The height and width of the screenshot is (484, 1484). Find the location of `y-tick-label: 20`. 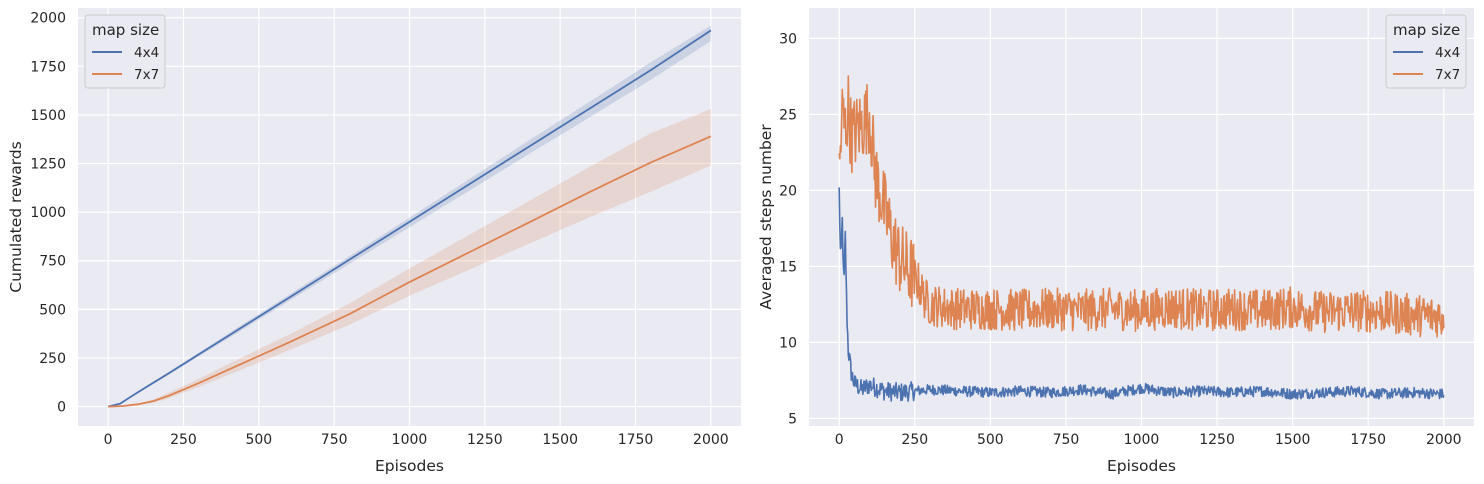

y-tick-label: 20 is located at coordinates (788, 191).